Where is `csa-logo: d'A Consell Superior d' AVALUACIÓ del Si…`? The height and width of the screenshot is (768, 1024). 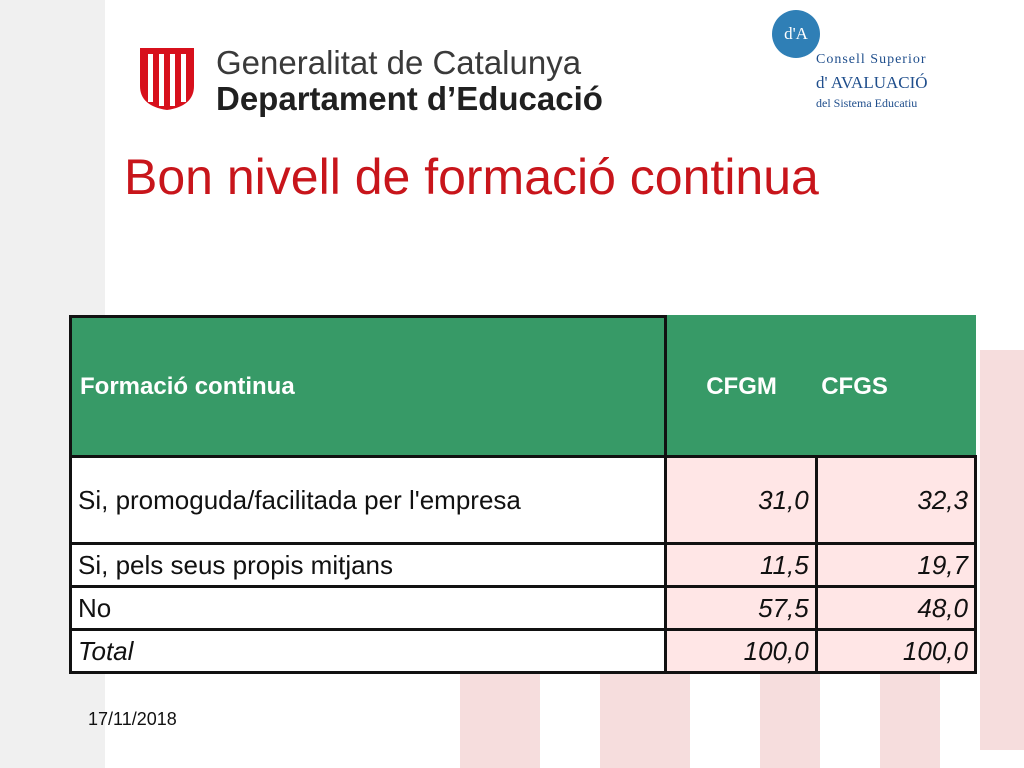
csa-logo: d'A Consell Superior d' AVALUACIÓ del Si… is located at coordinates (872, 65).